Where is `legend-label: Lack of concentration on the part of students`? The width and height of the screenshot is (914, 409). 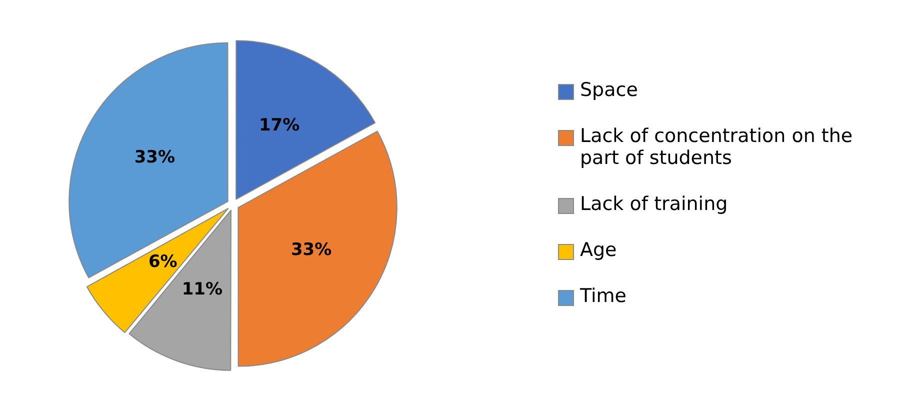 legend-label: Lack of concentration on the part of students is located at coordinates (717, 146).